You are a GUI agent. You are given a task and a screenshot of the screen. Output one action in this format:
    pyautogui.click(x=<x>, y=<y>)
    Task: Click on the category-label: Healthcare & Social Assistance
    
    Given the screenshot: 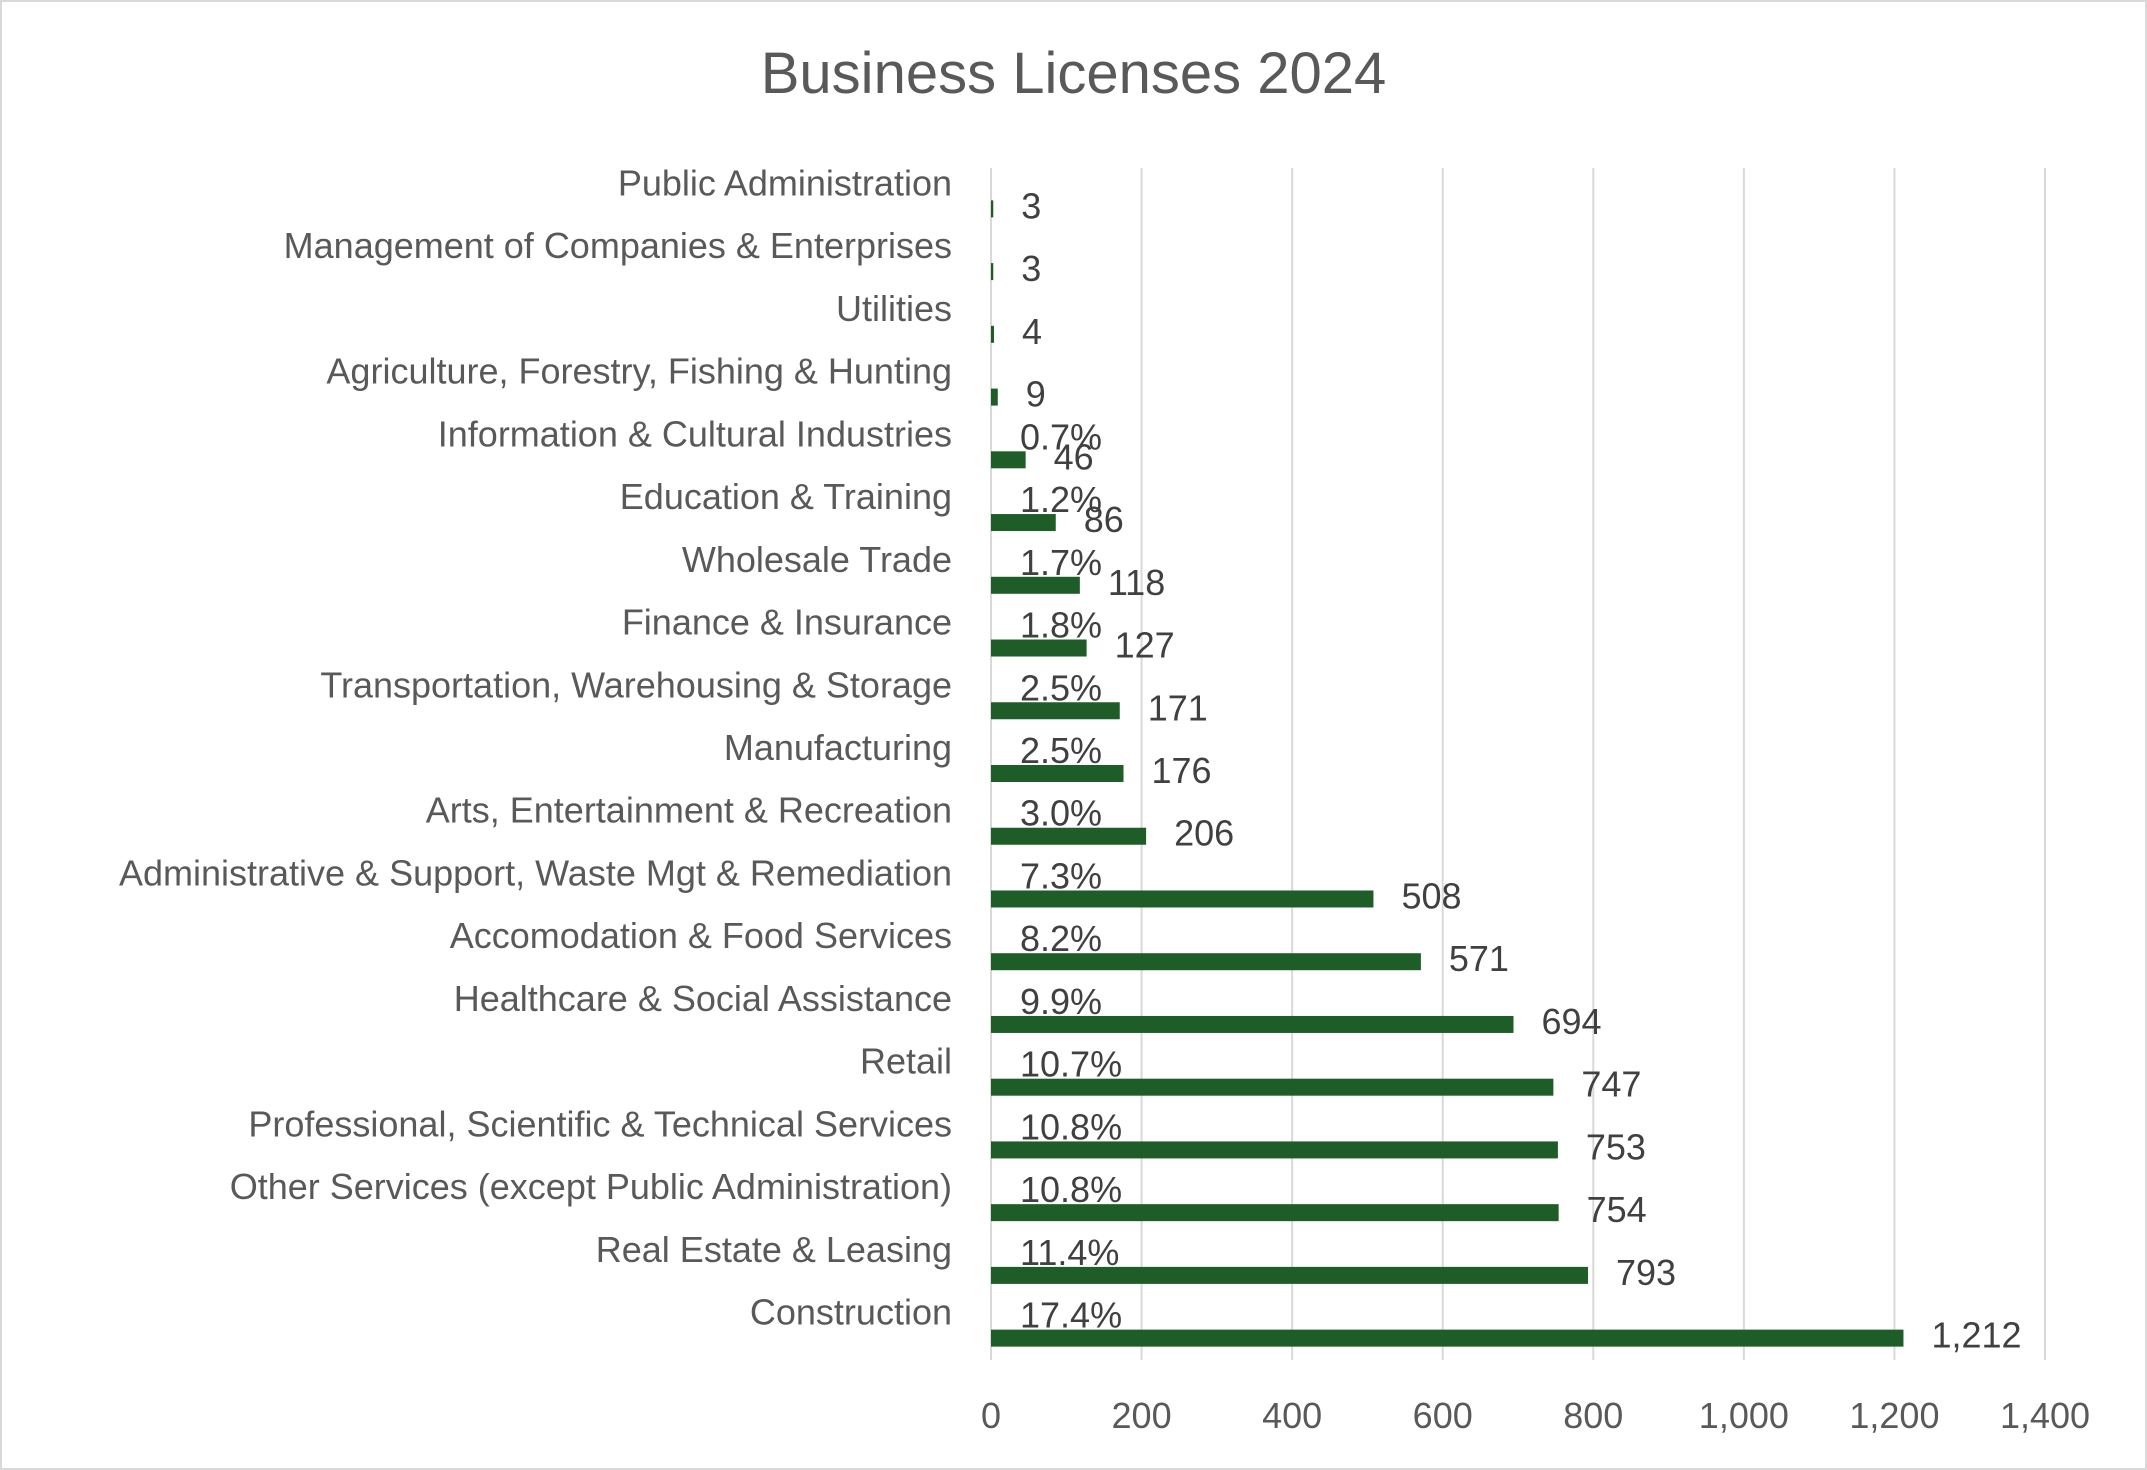 What is the action you would take?
    pyautogui.click(x=703, y=998)
    